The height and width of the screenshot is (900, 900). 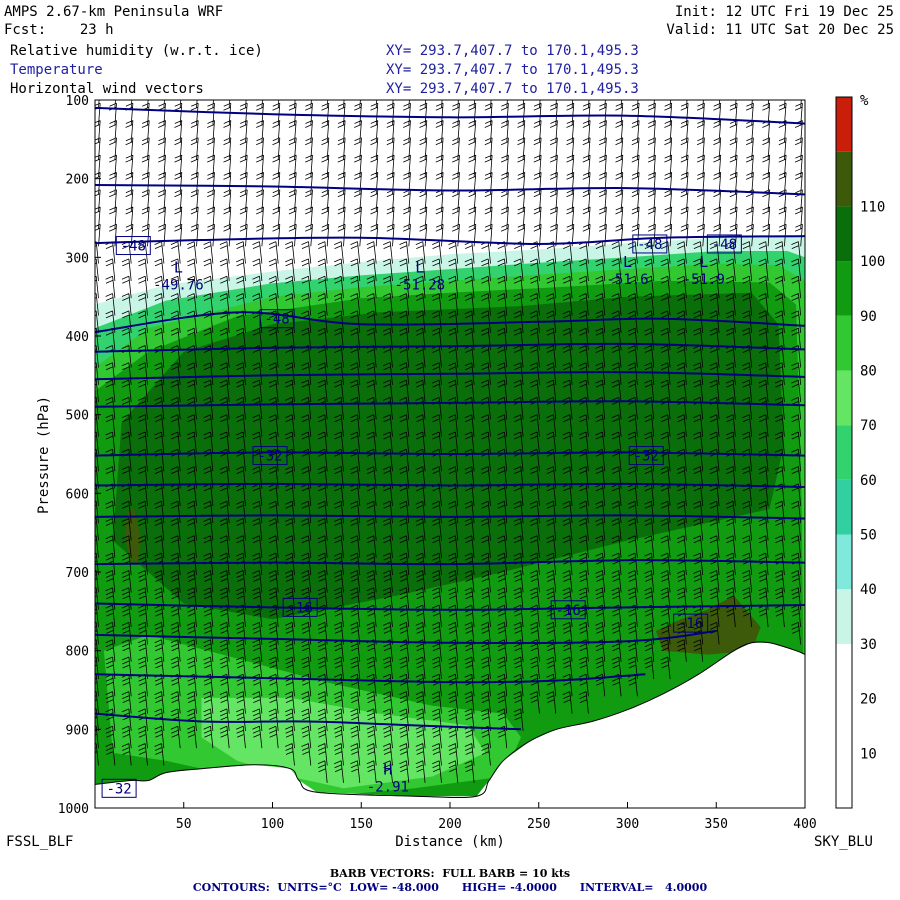 What do you see at coordinates (450, 842) in the screenshot?
I see `x-axis-label: Distance (km)` at bounding box center [450, 842].